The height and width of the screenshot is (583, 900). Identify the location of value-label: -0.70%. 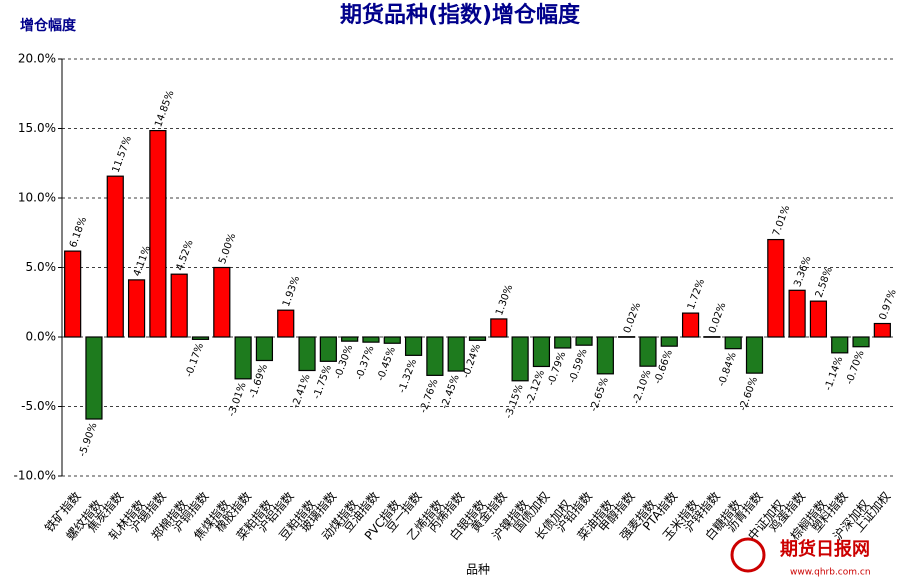
(855, 367).